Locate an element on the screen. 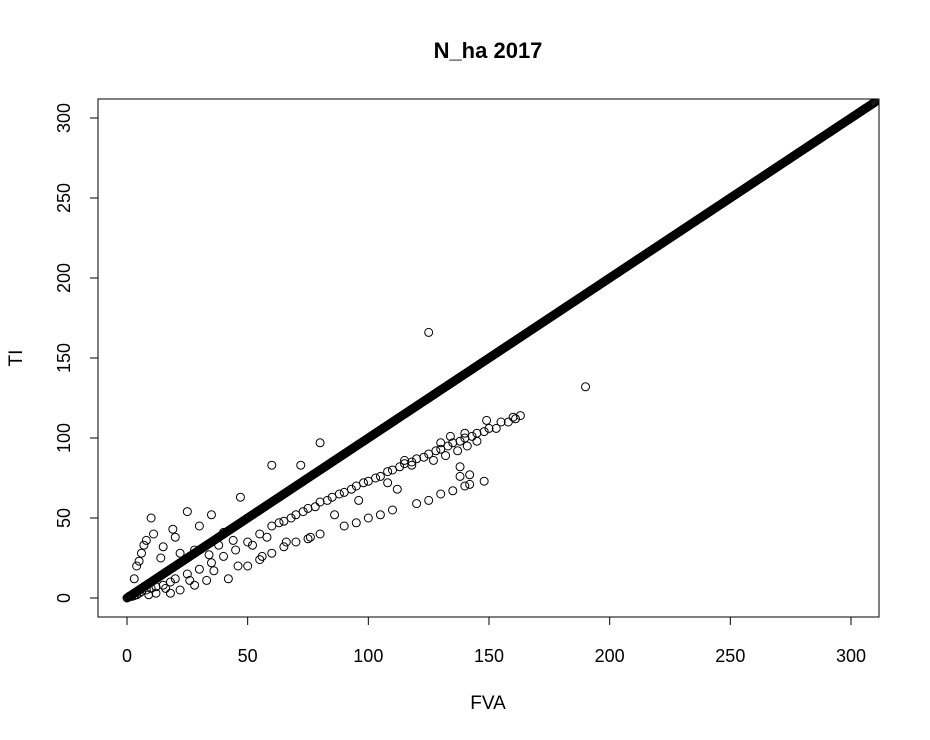 This screenshot has width=930, height=740. x-axis-label: FVA is located at coordinates (488, 703).